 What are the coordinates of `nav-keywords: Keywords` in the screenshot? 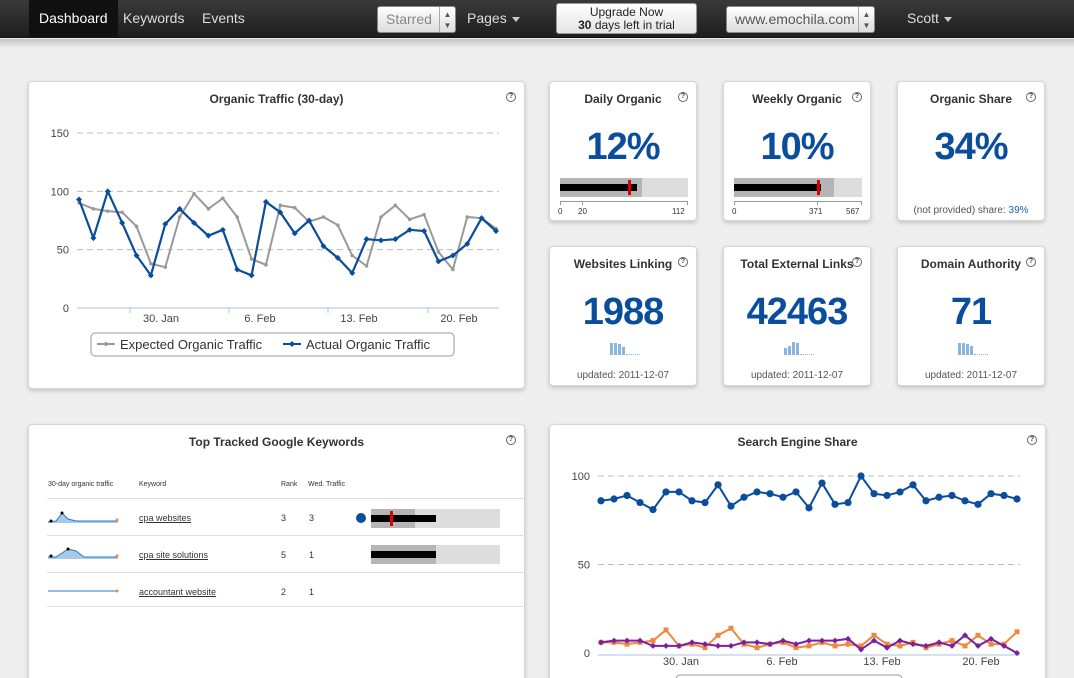 It's located at (154, 18).